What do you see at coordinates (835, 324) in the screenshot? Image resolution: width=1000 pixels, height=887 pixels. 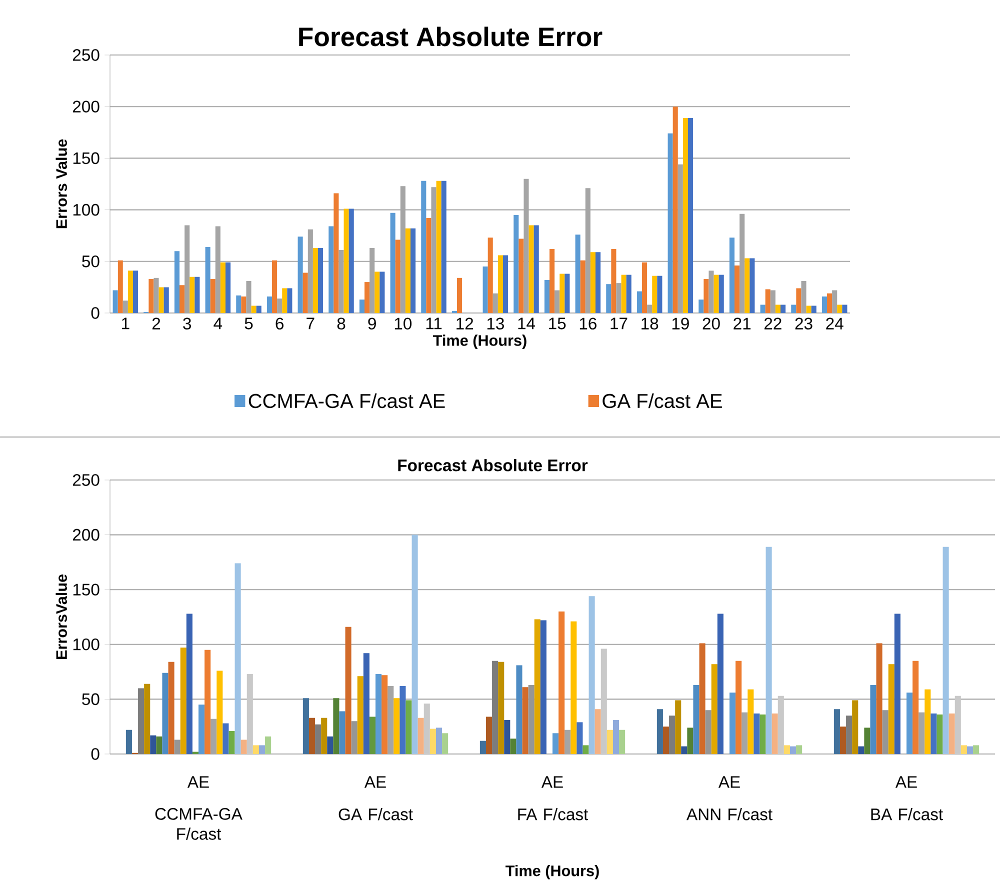 I see `x-tick-label: 24` at bounding box center [835, 324].